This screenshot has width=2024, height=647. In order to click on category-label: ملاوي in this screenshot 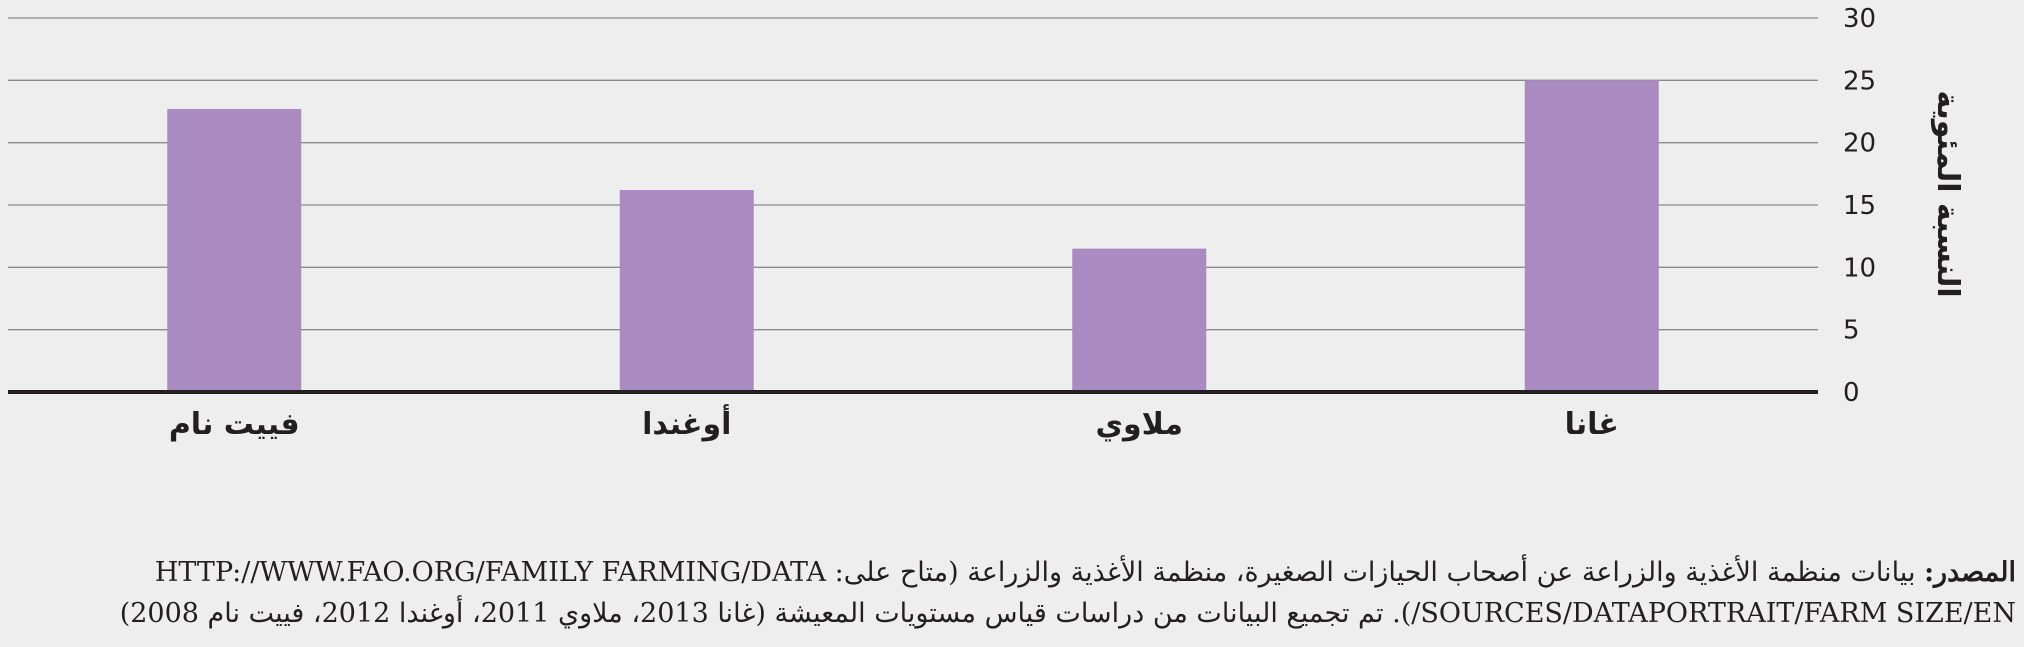, I will do `click(1140, 424)`.